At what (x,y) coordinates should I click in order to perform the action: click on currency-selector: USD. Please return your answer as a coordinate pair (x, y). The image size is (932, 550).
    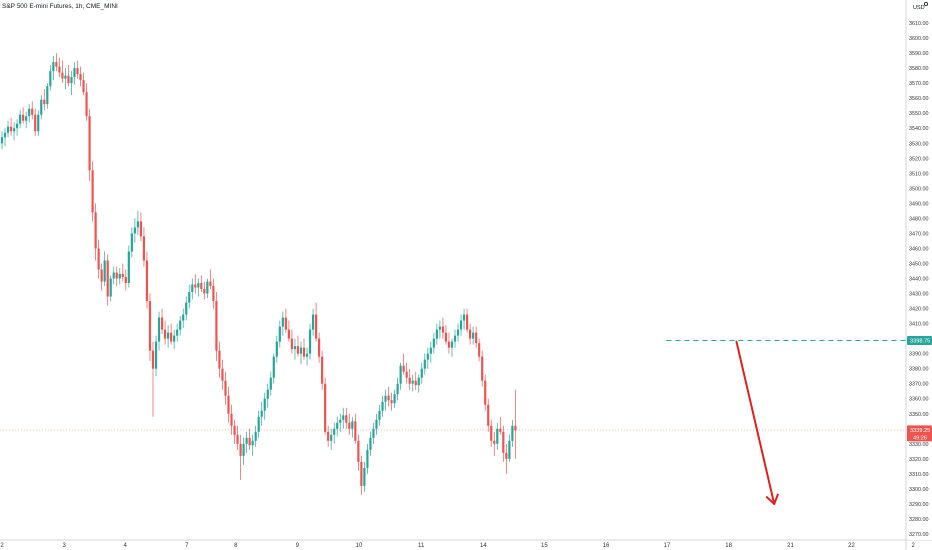
    Looking at the image, I should click on (919, 6).